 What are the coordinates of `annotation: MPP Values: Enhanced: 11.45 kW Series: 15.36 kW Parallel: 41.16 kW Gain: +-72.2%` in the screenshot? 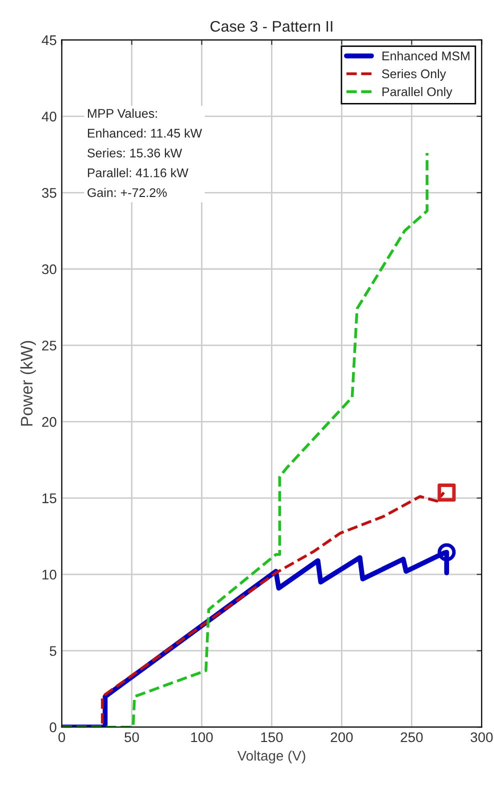 It's located at (145, 153).